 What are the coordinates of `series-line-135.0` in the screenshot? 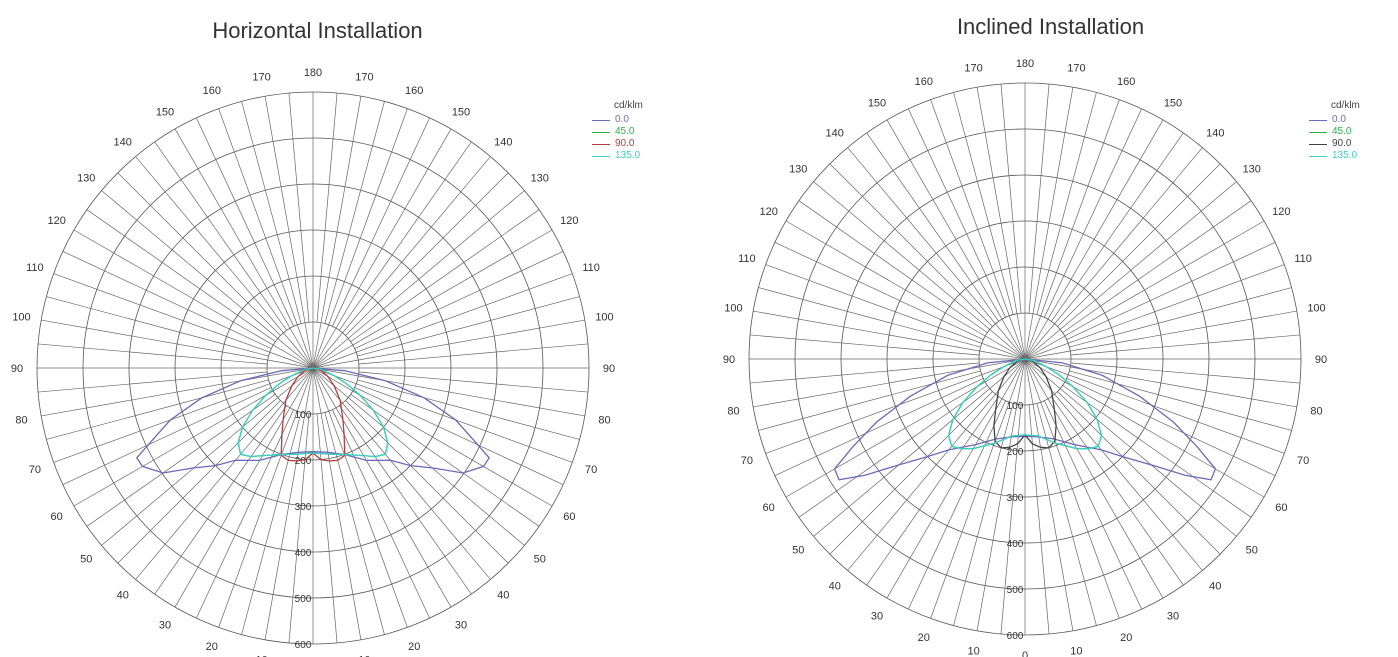 It's located at (1025, 404).